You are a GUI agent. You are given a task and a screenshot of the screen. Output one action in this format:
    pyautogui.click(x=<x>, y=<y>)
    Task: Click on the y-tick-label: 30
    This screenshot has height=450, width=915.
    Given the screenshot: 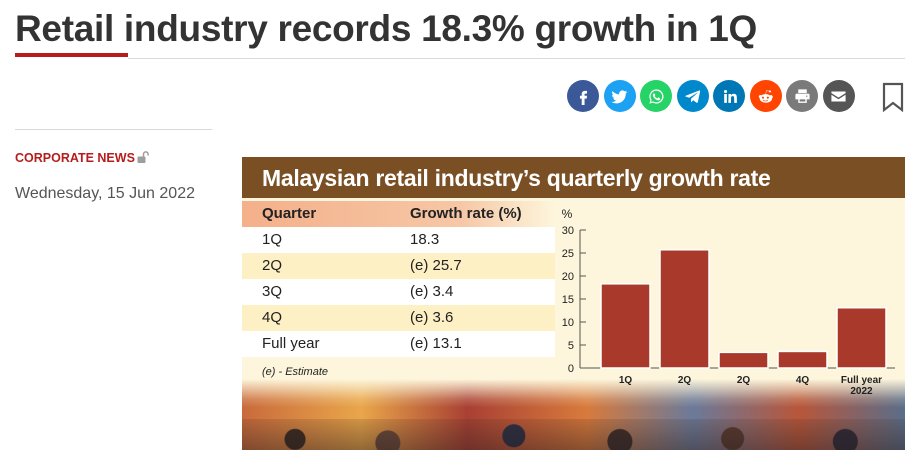 What is the action you would take?
    pyautogui.click(x=568, y=231)
    